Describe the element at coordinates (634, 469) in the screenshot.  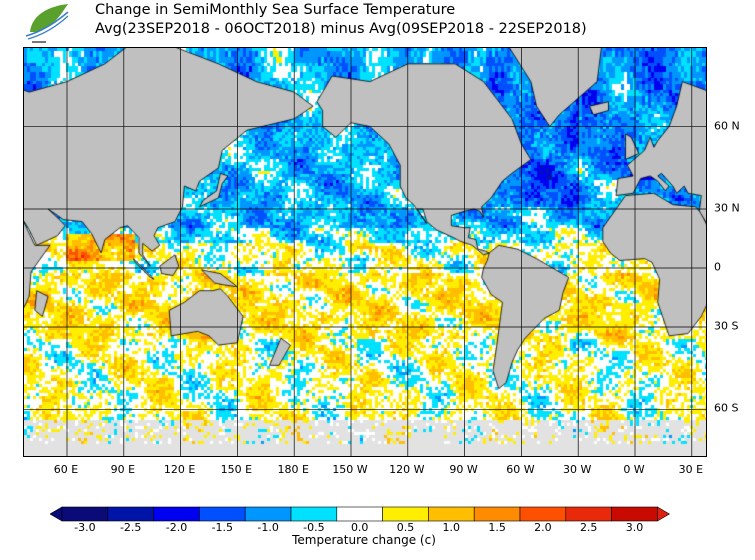
I see `lon-label: 0 W` at that location.